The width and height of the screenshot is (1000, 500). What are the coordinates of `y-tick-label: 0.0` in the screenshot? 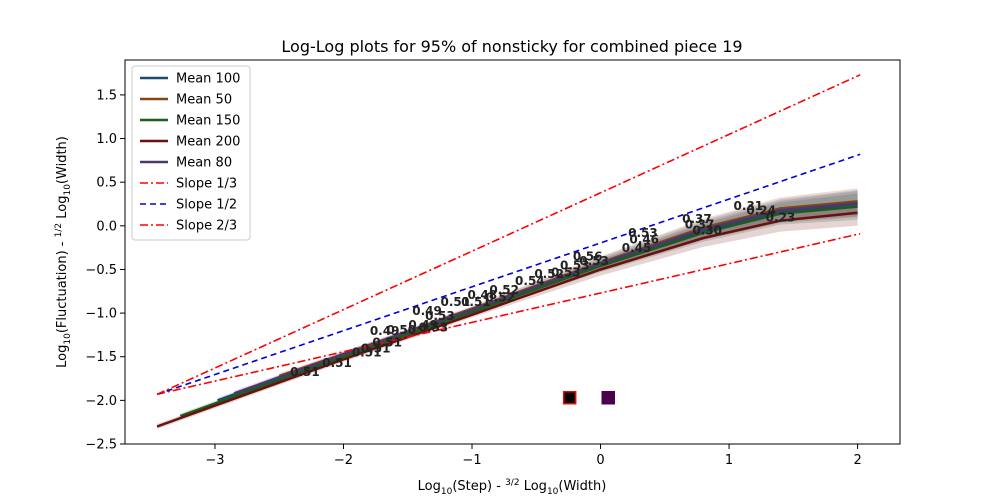 It's located at (106, 226).